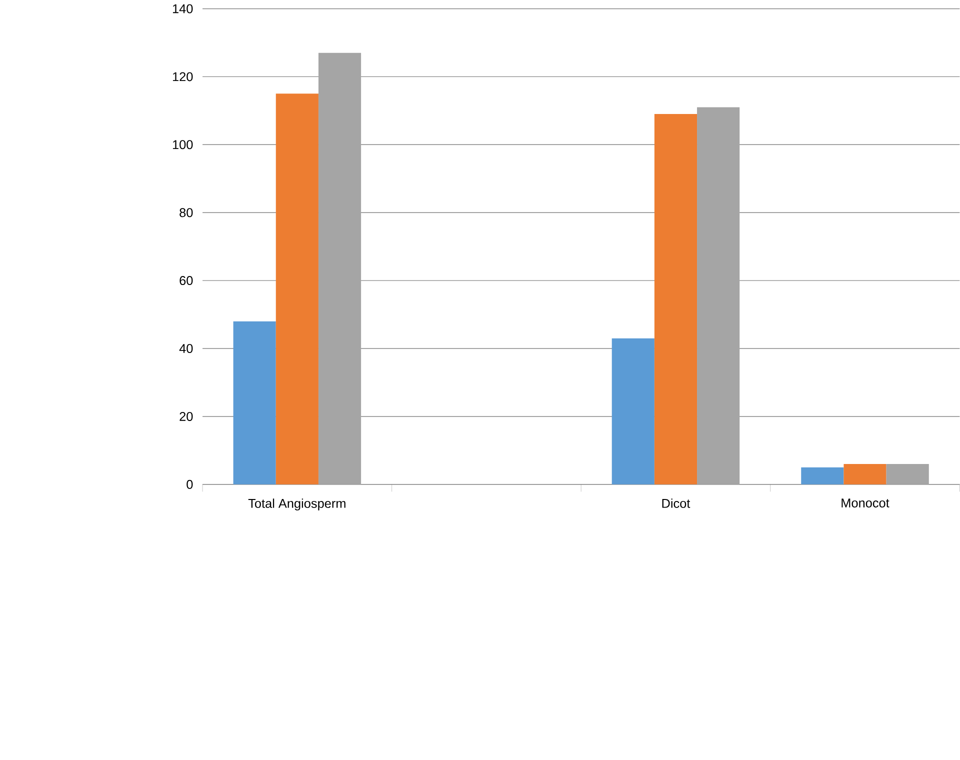 The width and height of the screenshot is (960, 760). Describe the element at coordinates (189, 485) in the screenshot. I see `y-tick-label: 0` at that location.